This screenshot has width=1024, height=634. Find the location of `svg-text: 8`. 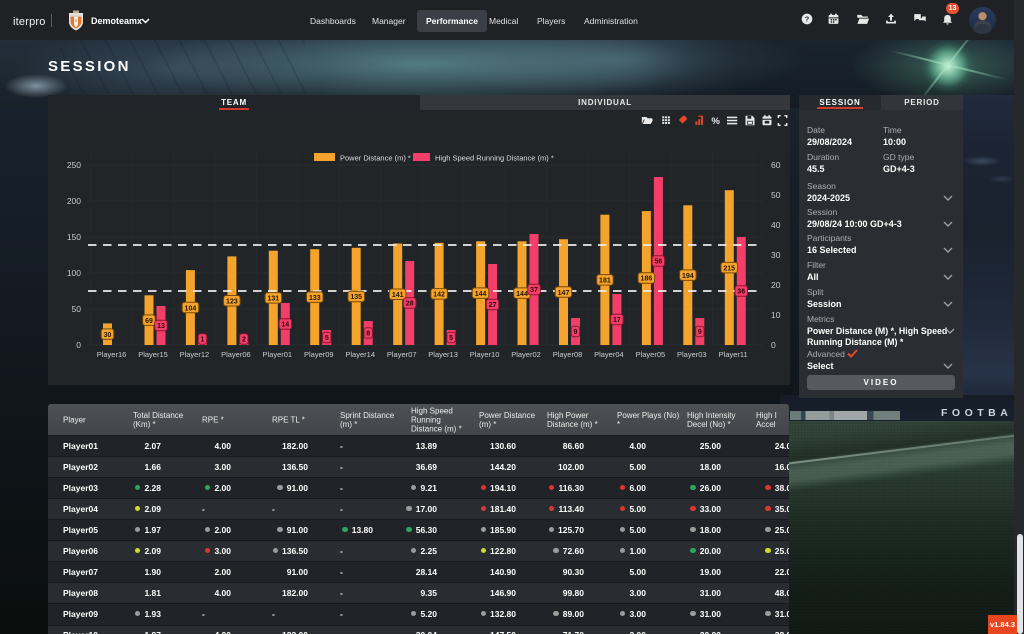

svg-text: 8 is located at coordinates (368, 334).